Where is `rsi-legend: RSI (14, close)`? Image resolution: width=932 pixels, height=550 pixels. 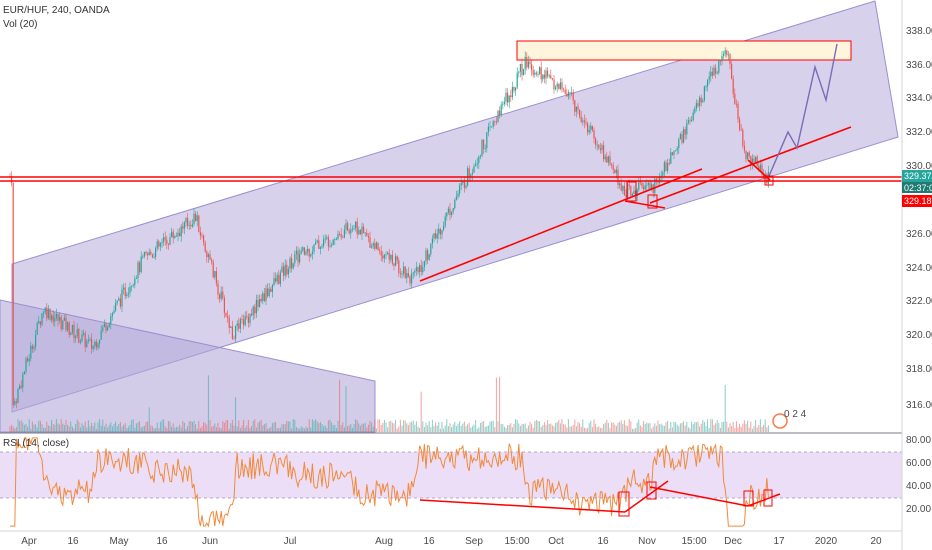 rsi-legend: RSI (14, close) is located at coordinates (36, 443).